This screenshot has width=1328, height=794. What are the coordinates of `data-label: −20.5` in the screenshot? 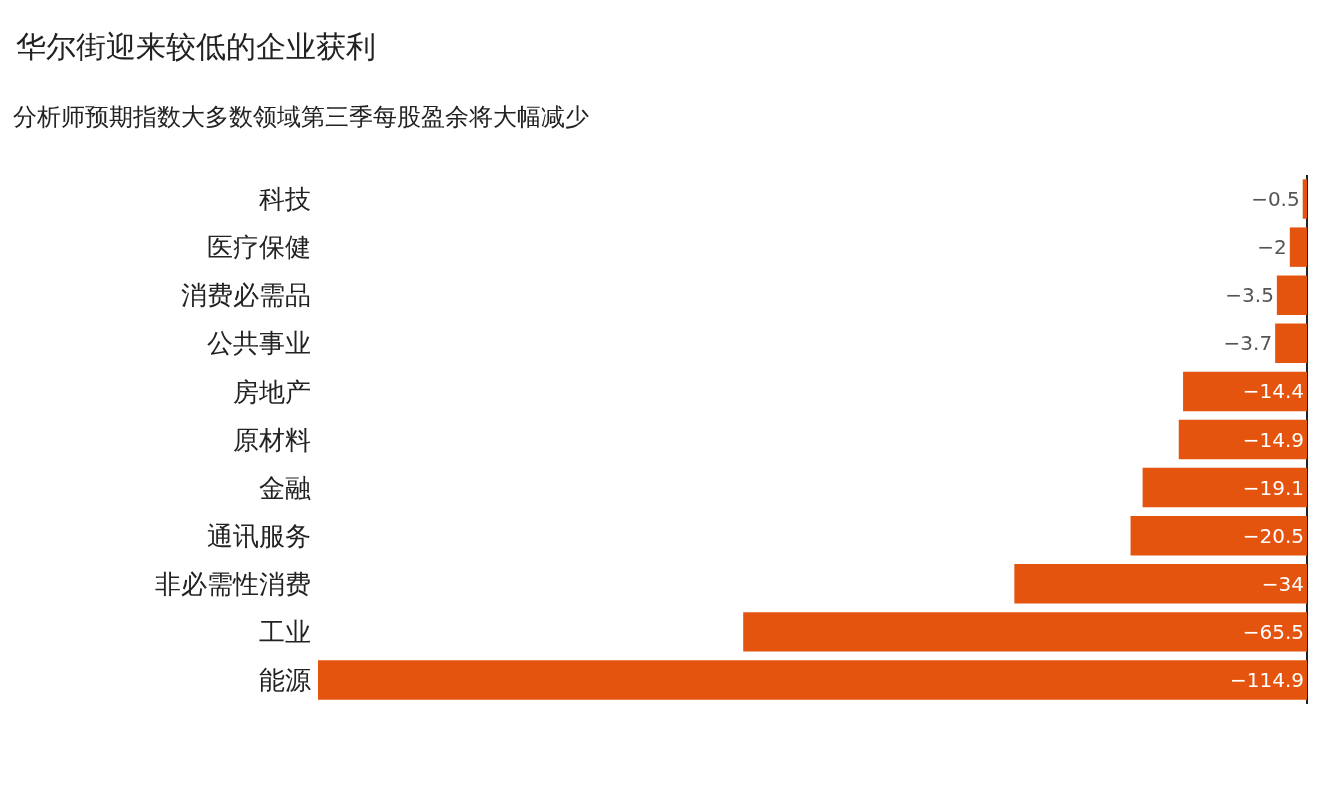 It's located at (1273, 535).